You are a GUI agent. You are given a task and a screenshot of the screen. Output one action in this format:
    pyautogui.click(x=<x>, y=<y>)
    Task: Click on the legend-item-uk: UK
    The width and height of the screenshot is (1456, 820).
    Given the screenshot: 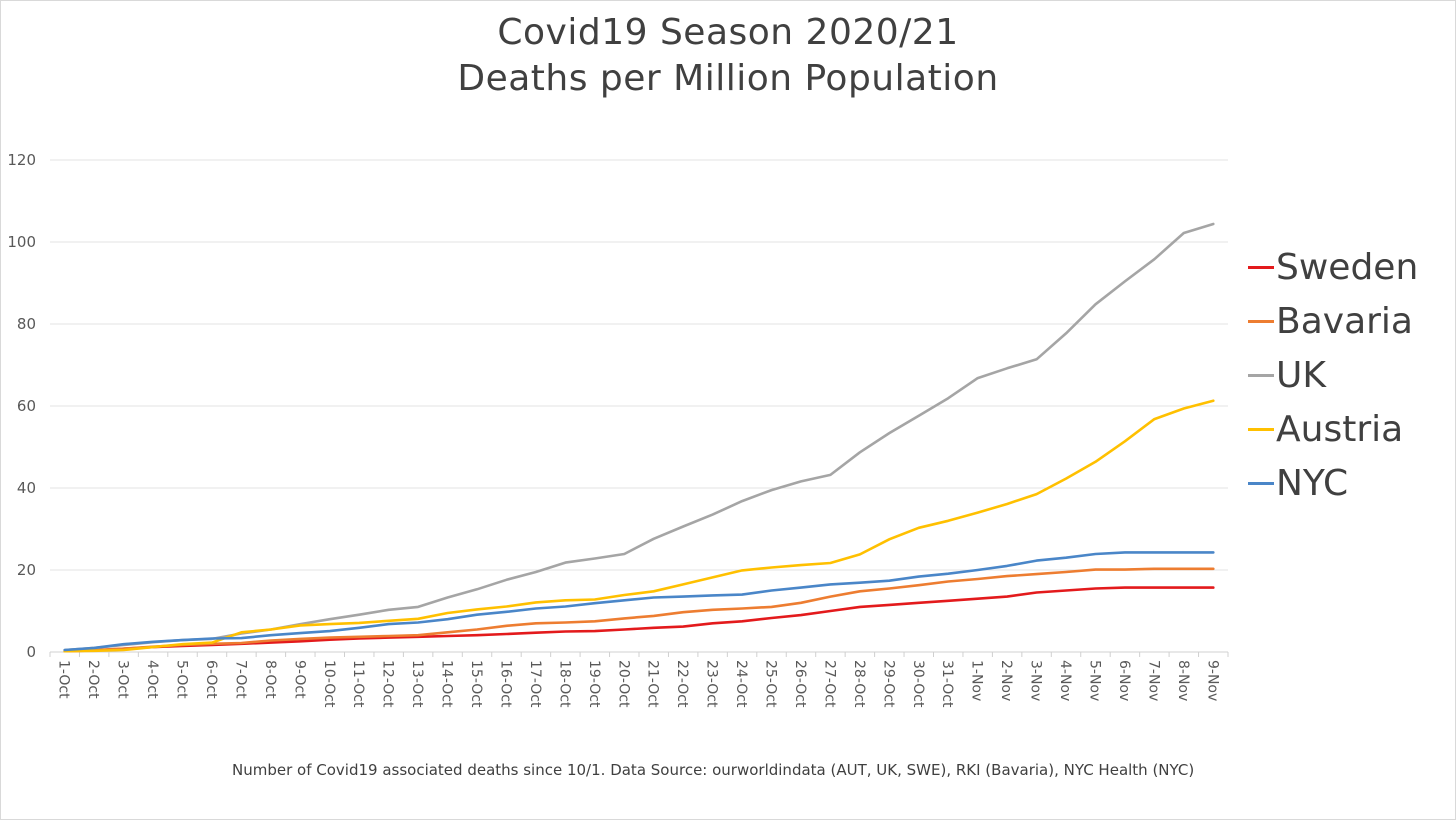 What is the action you would take?
    pyautogui.click(x=1333, y=375)
    